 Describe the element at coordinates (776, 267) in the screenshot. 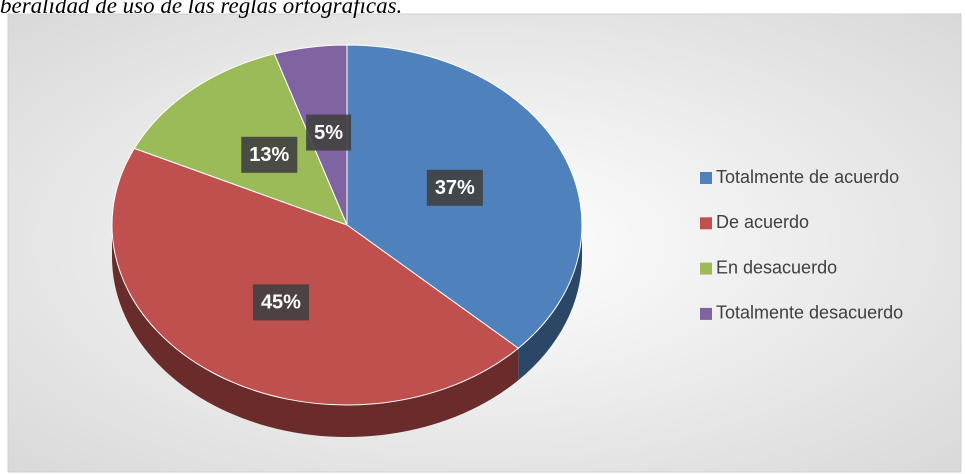

I see `legend-label: En desacuerdo` at that location.